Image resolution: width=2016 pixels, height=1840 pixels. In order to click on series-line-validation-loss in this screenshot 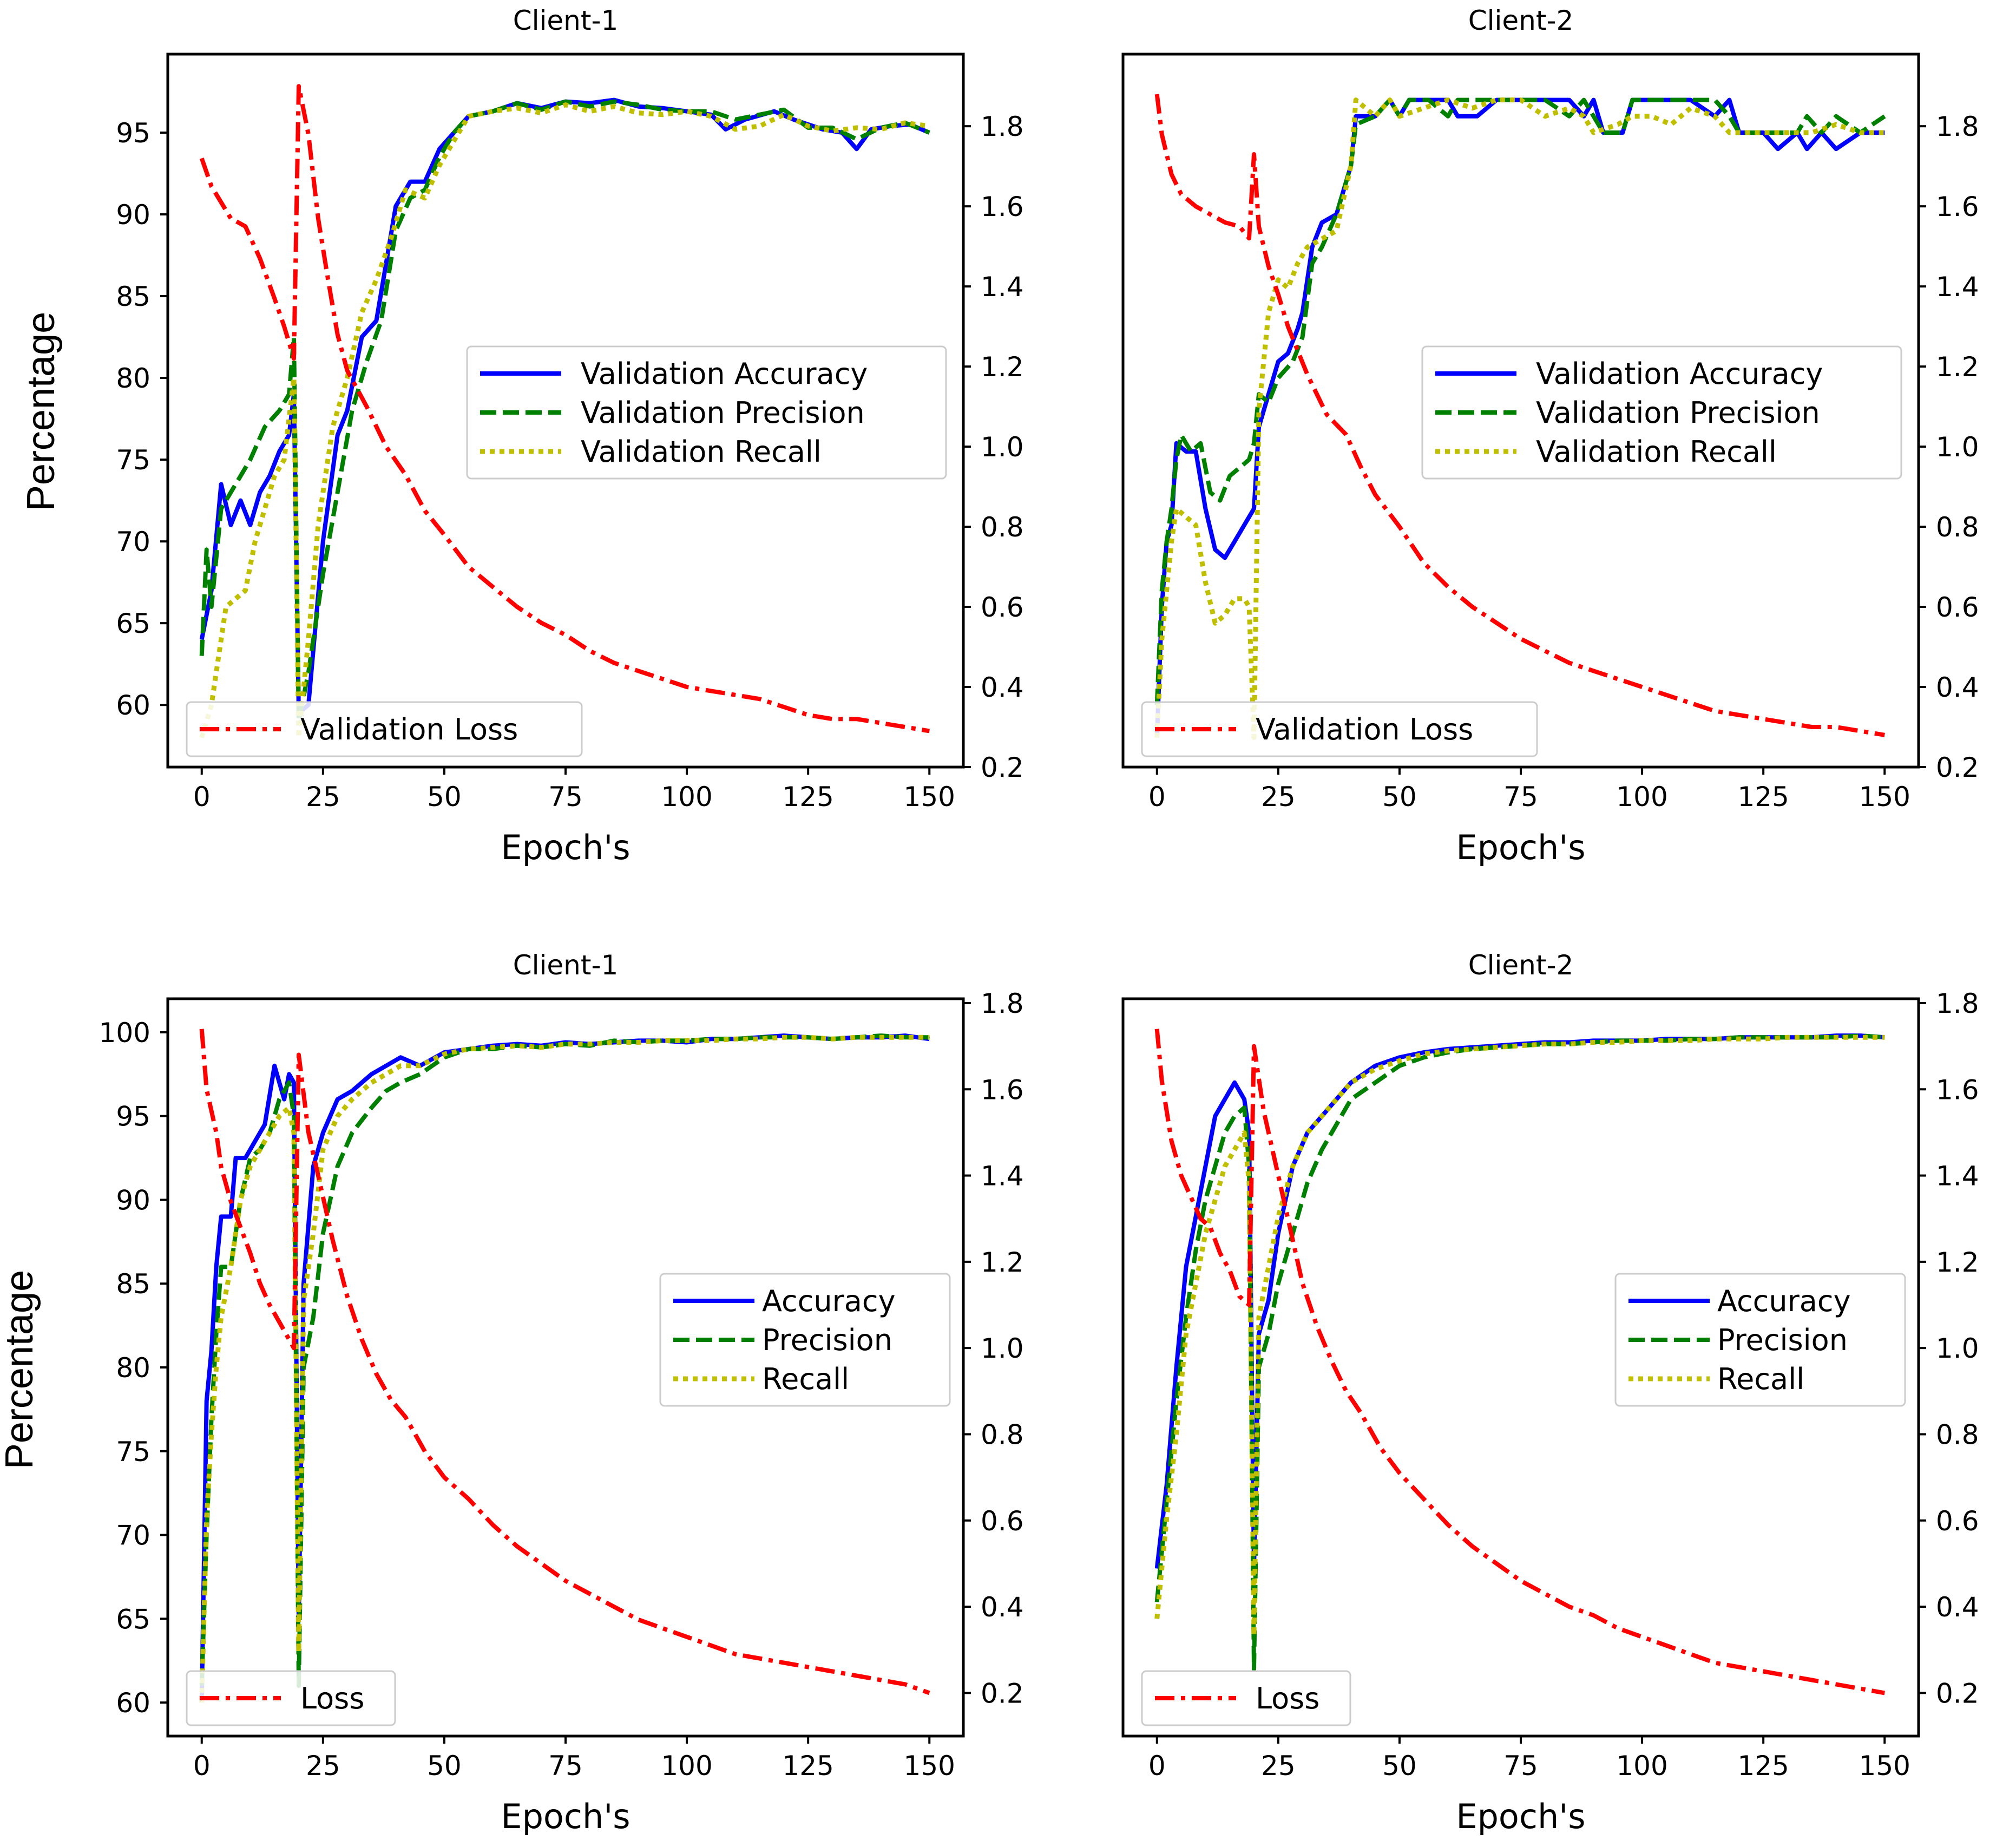, I will do `click(564, 409)`.